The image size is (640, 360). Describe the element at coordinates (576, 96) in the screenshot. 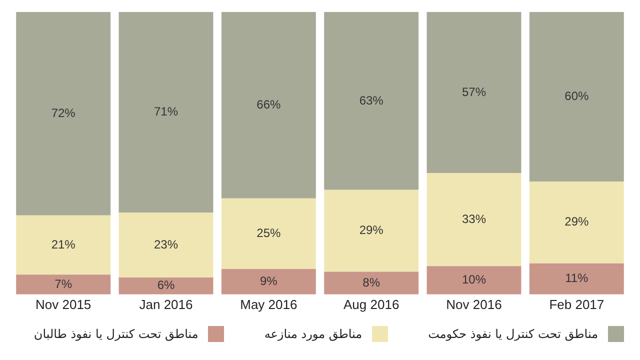

I see `data-label: 60%` at that location.